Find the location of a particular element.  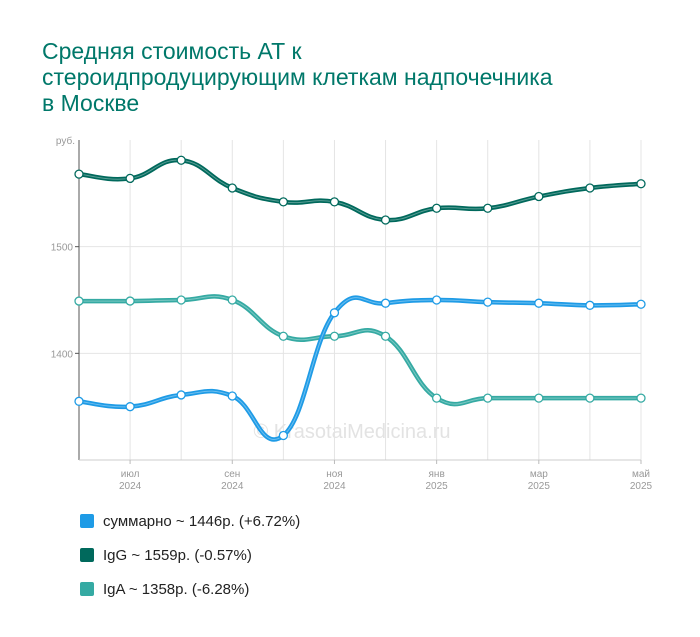

chart-title-line-1: Средняя стоимость АТ к is located at coordinates (172, 51).